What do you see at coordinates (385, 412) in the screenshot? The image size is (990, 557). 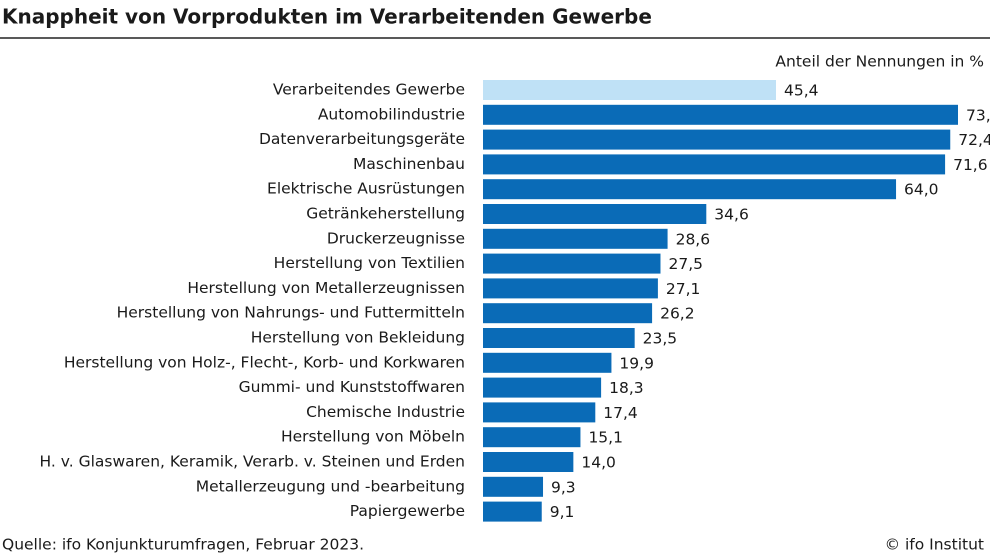 I see `category-label: Chemische Industrie` at bounding box center [385, 412].